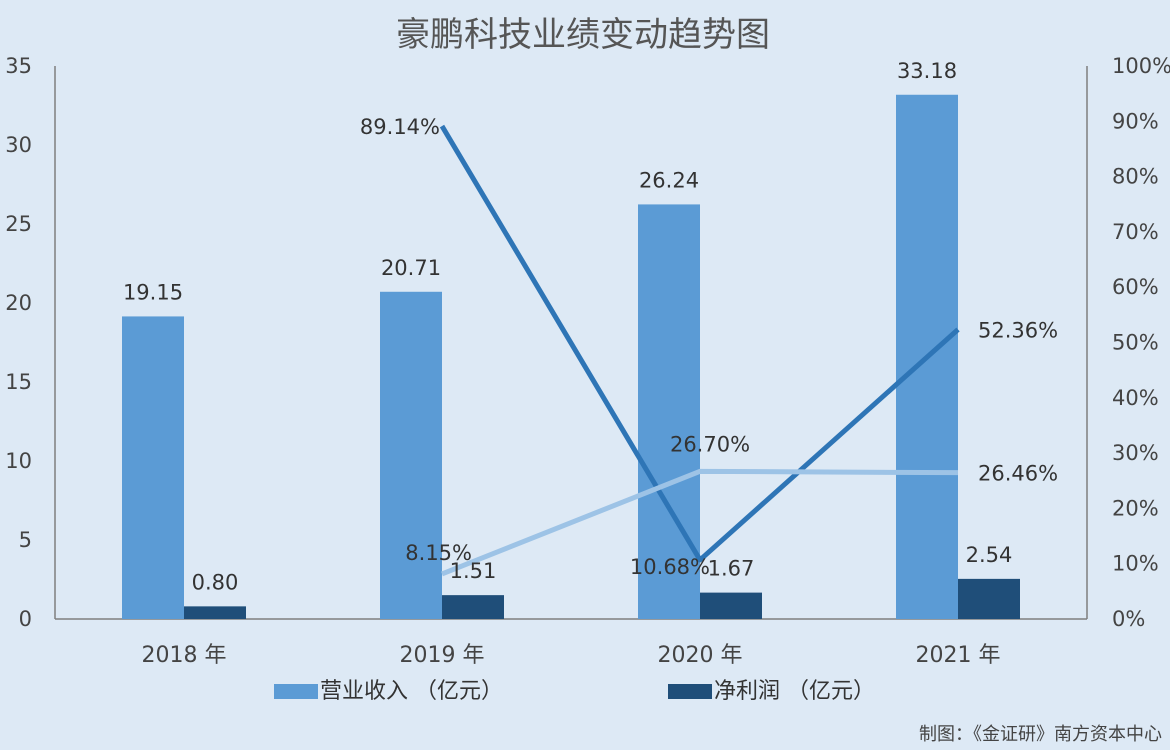 The height and width of the screenshot is (750, 1170). Describe the element at coordinates (927, 71) in the screenshot. I see `revenue-bar-label: 33.18` at that location.